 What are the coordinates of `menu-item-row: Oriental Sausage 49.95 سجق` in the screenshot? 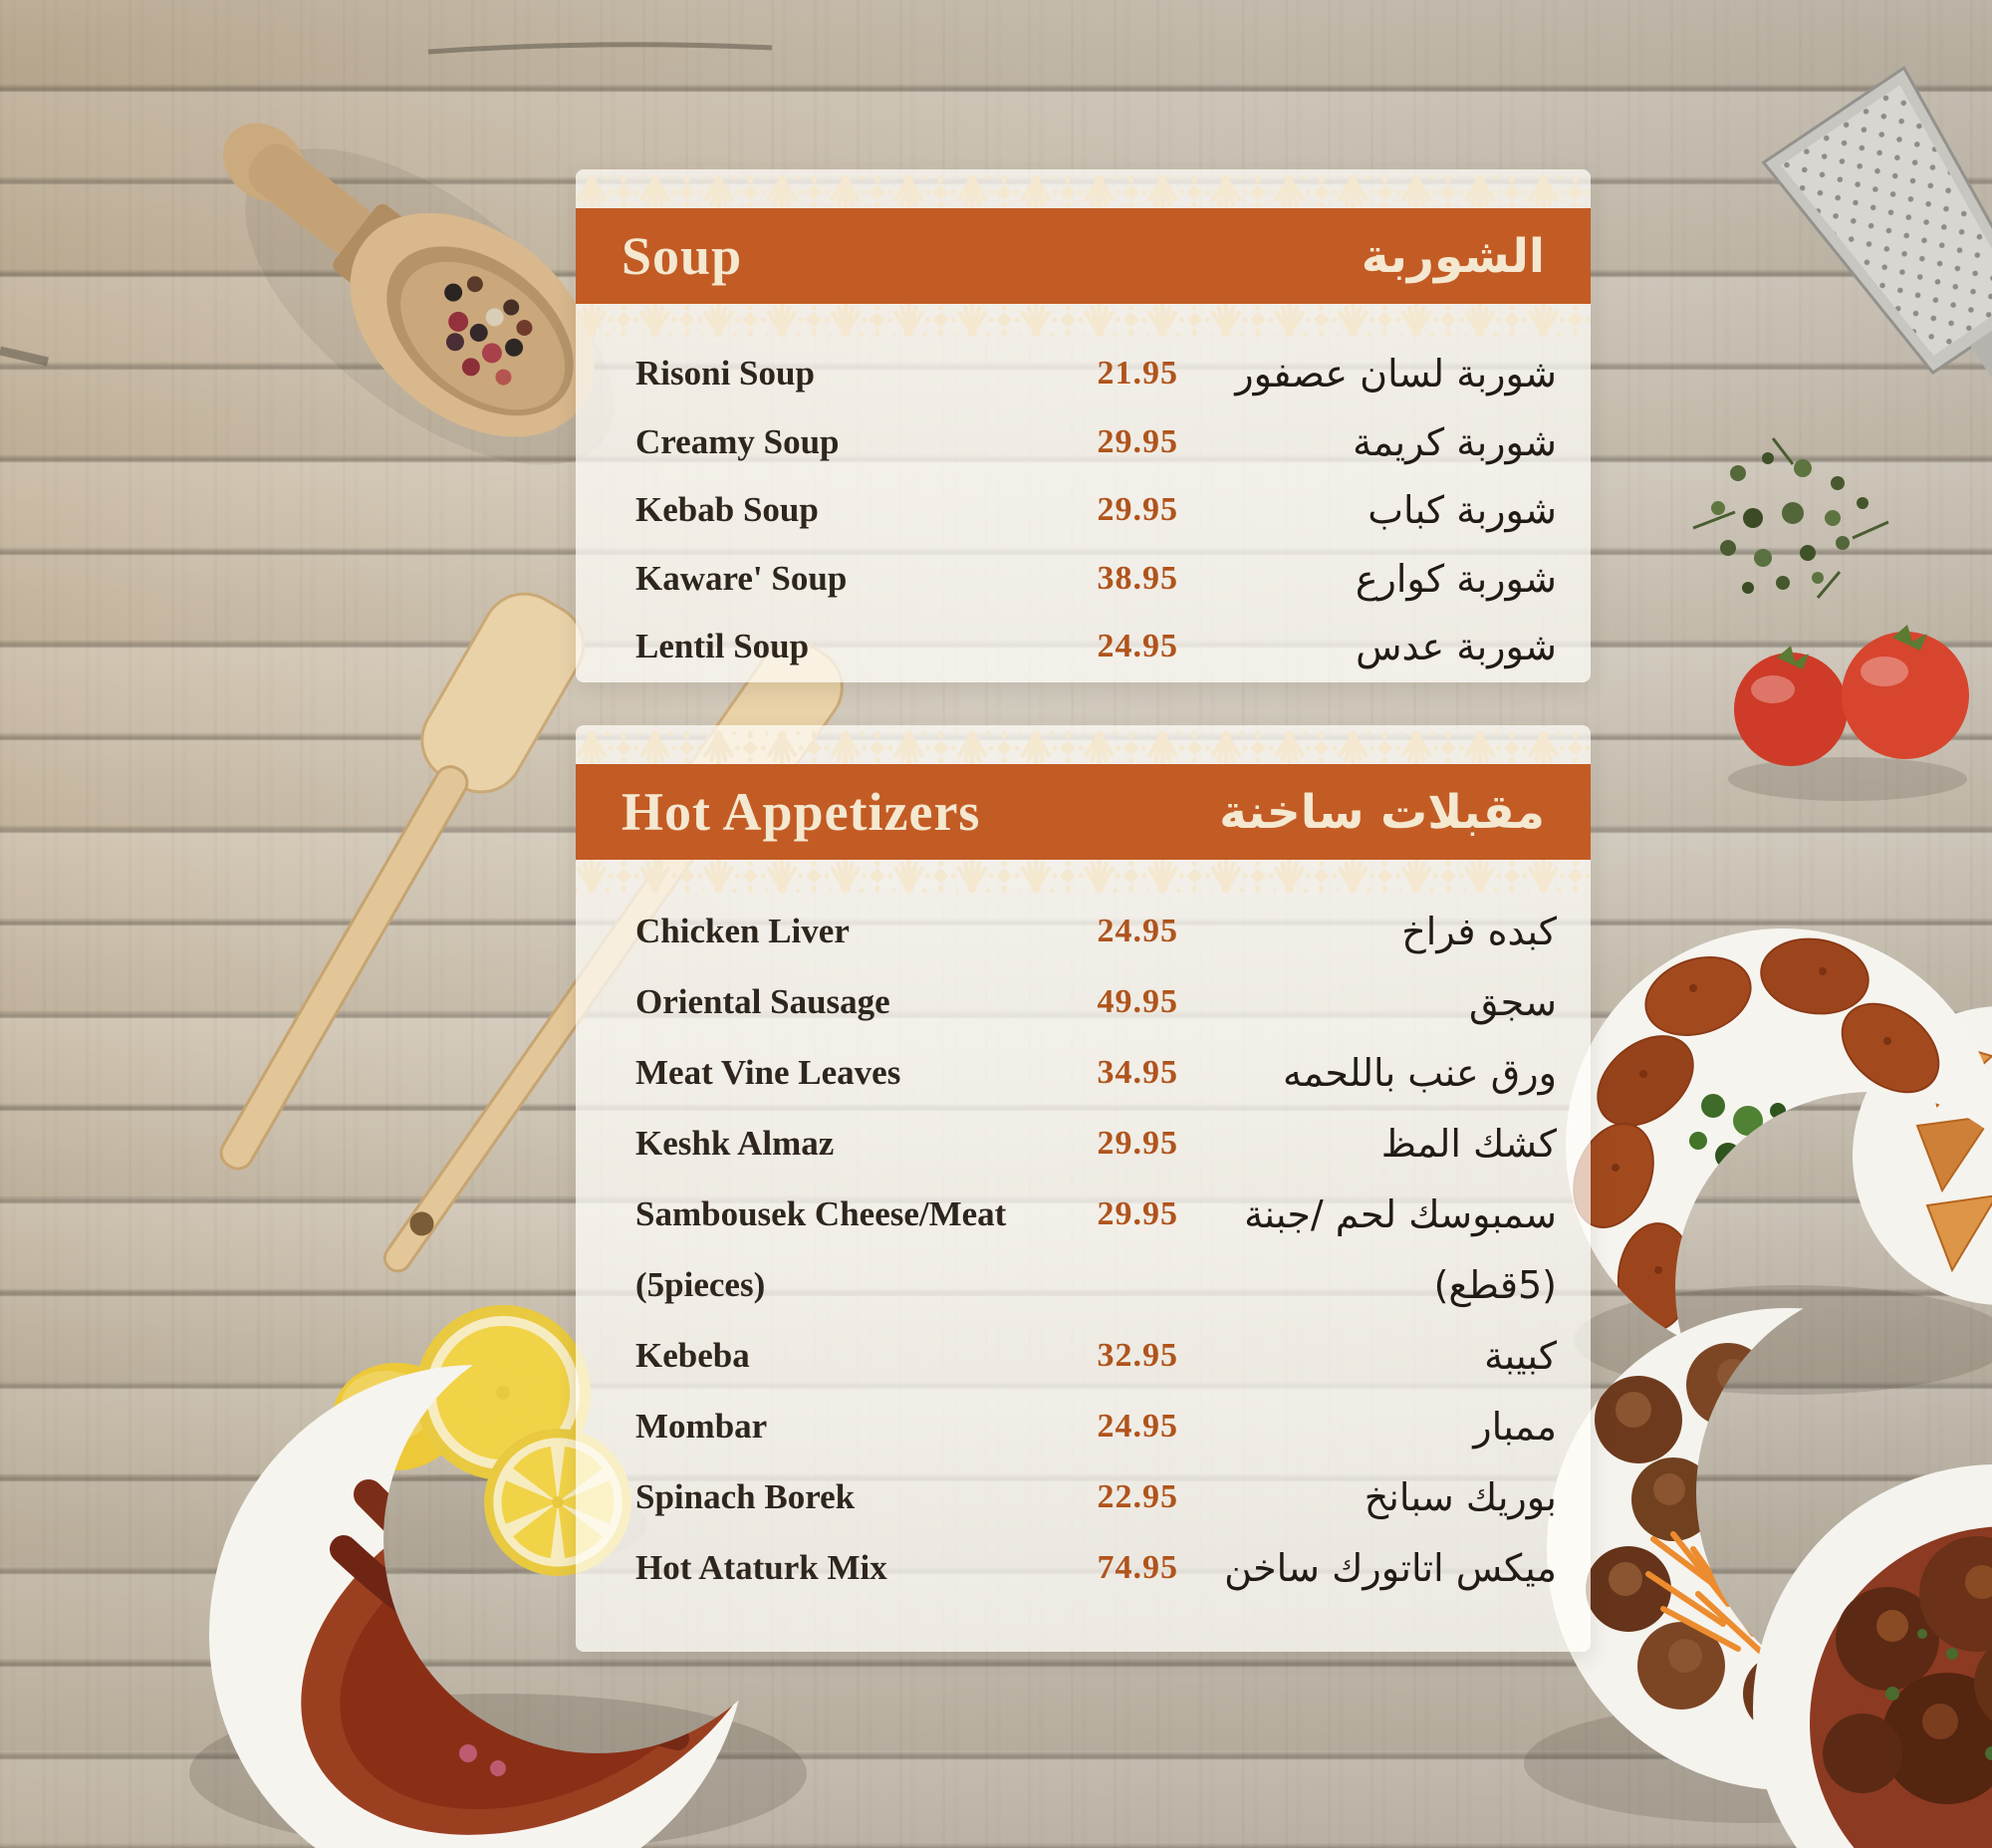 It's located at (1096, 1002).